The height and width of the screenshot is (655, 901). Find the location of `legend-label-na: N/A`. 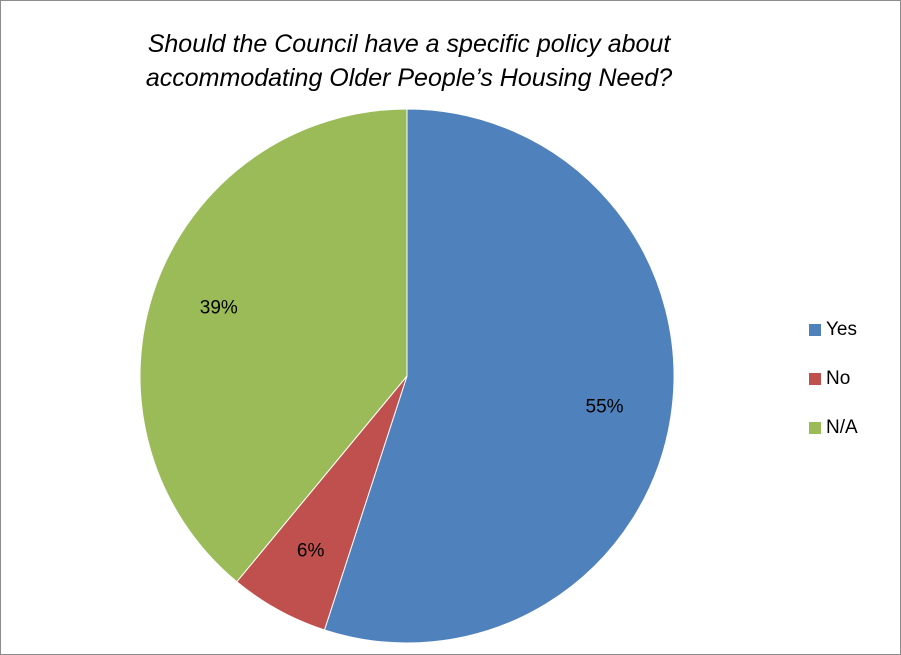

legend-label-na: N/A is located at coordinates (842, 427).